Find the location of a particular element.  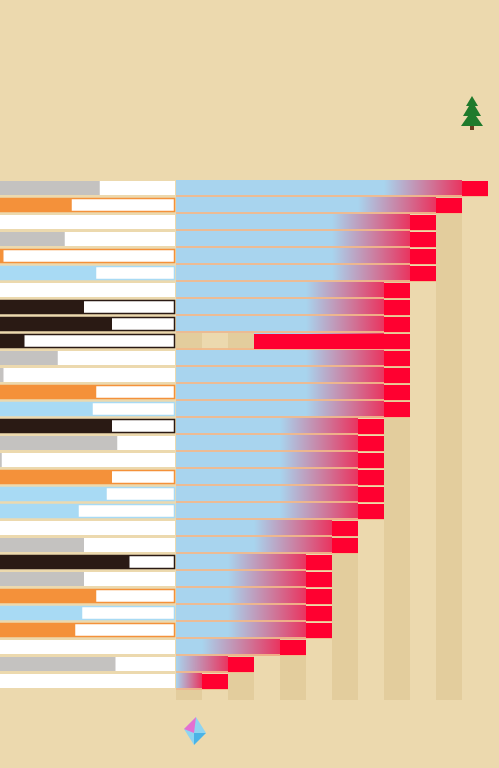

logo-facet-dark is located at coordinates (200, 739).